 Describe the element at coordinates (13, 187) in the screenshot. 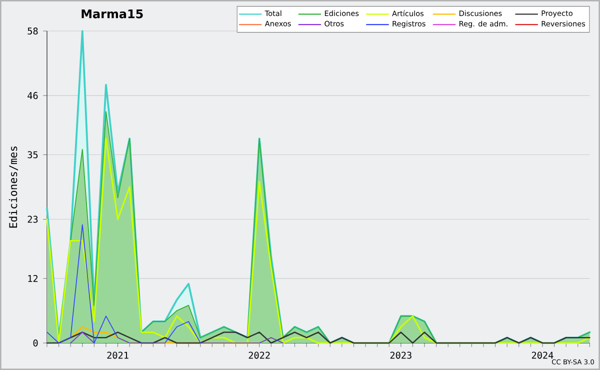

I see `y-axis-title: Ediciones/mes` at that location.